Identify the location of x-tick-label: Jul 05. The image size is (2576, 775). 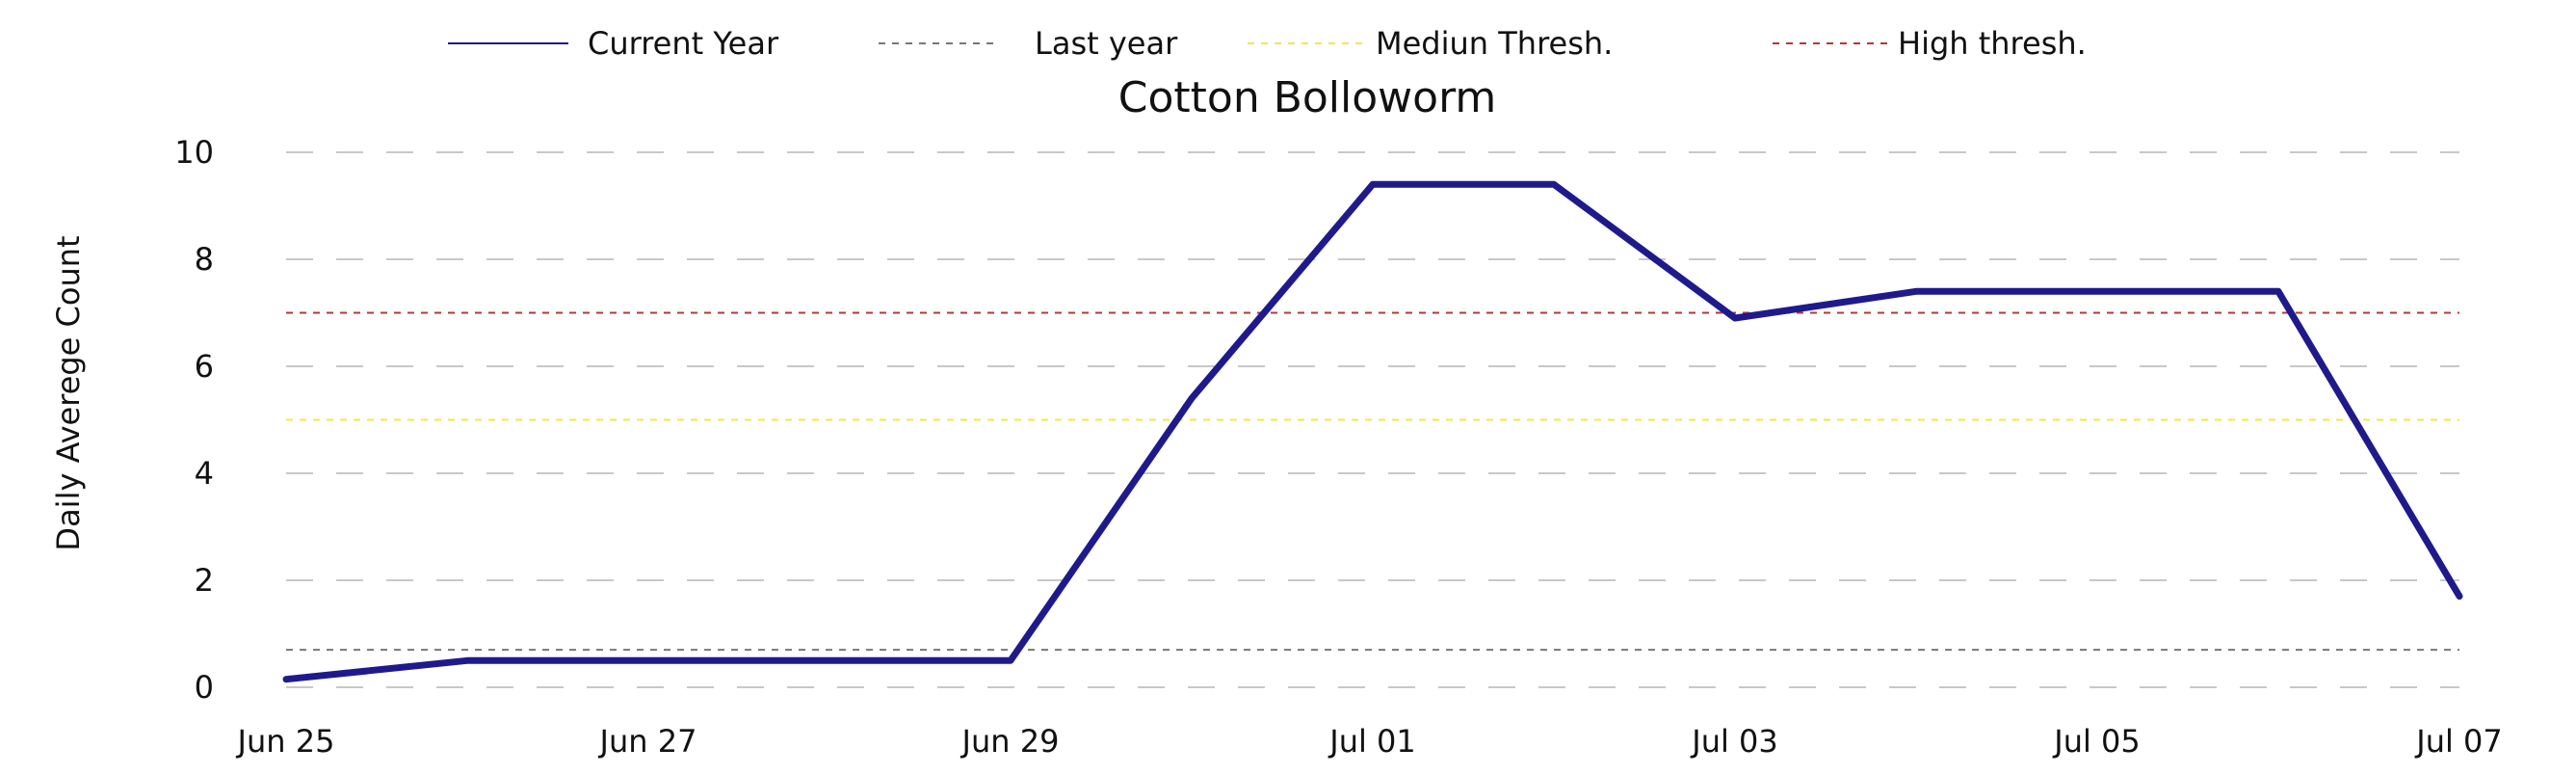
(2096, 741).